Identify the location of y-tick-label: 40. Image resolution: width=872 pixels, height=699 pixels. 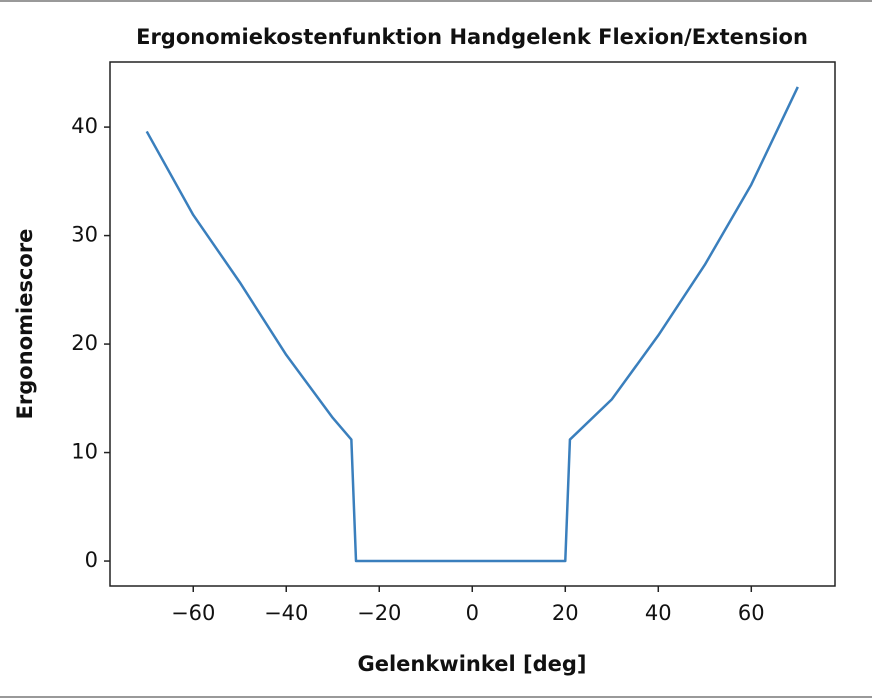
(84, 126).